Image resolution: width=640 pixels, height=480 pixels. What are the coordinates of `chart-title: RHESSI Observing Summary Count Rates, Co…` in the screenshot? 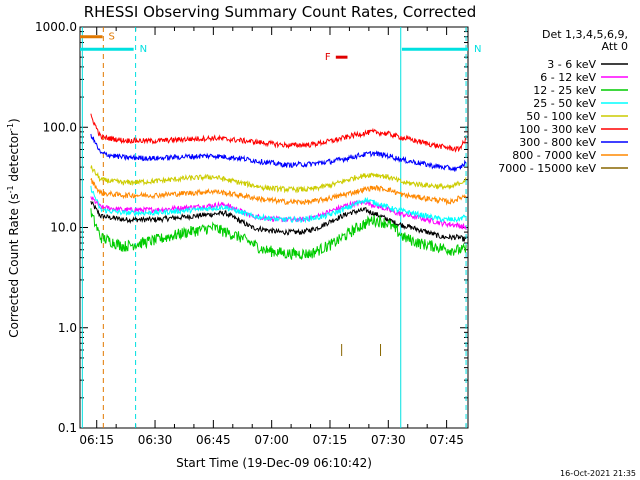 It's located at (280, 12).